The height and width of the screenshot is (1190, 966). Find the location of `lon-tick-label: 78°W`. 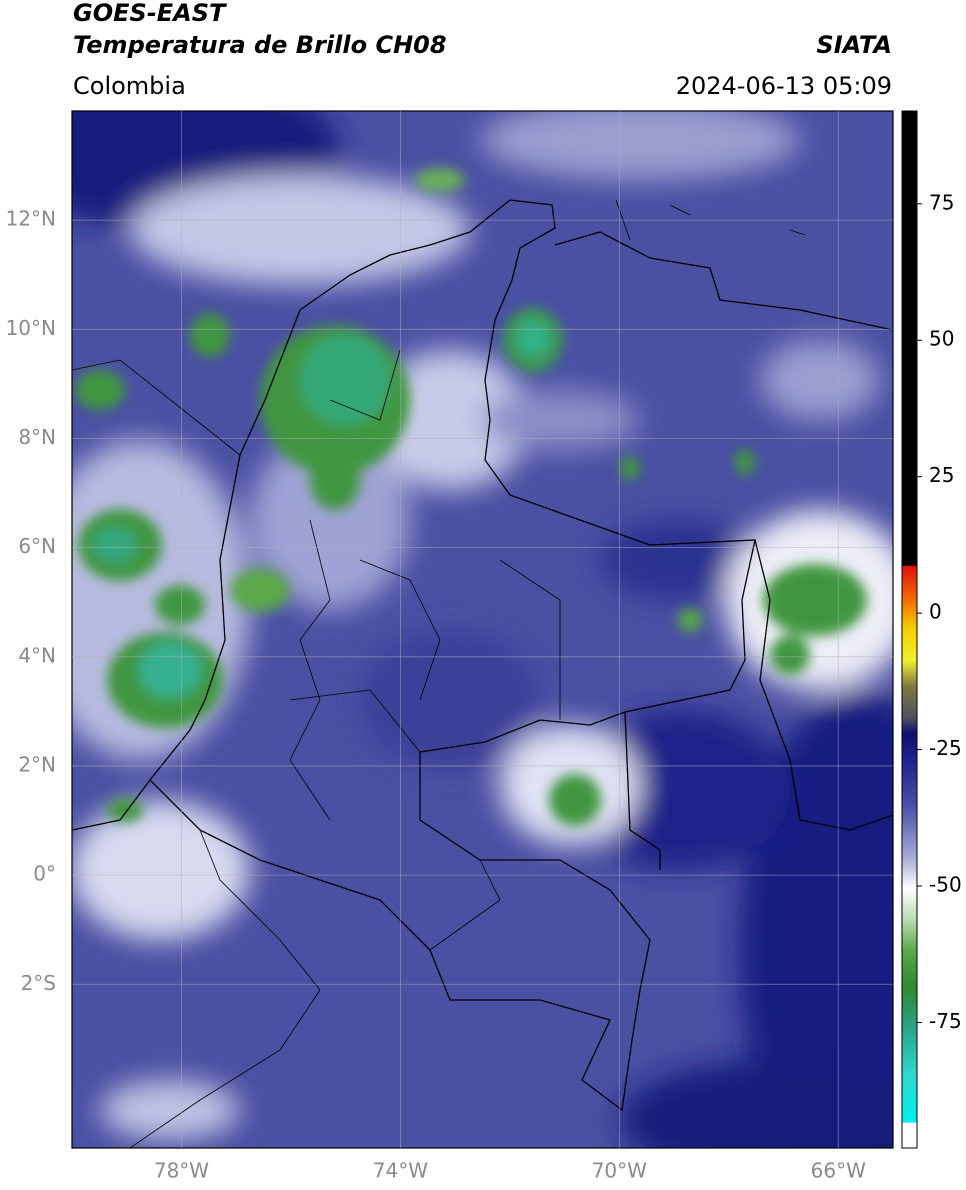

lon-tick-label: 78°W is located at coordinates (181, 1171).